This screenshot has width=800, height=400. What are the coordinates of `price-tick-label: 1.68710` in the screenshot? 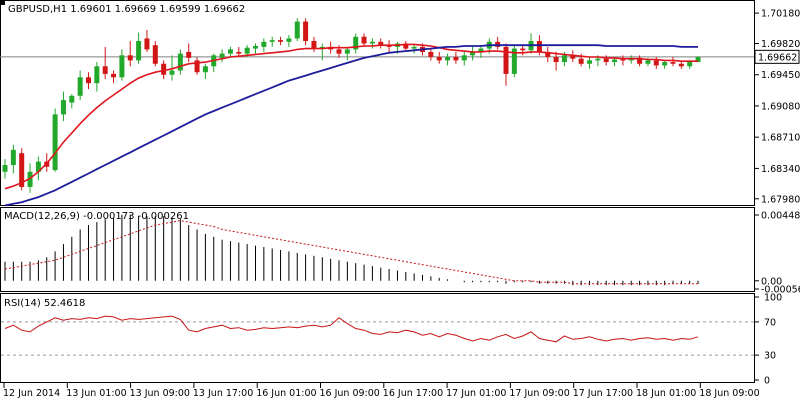 It's located at (780, 138).